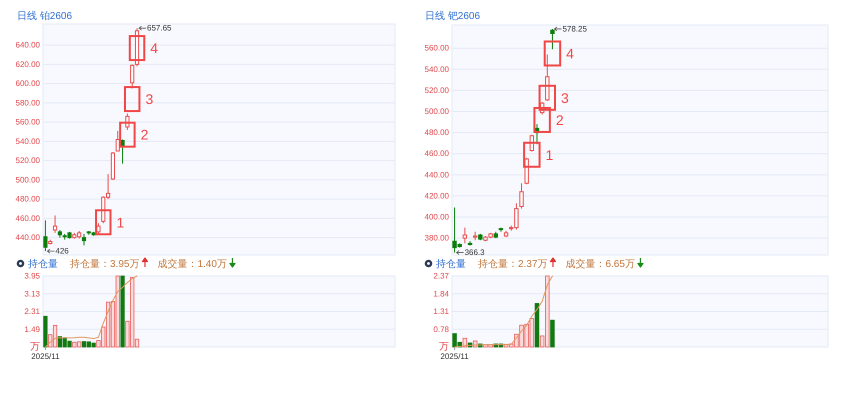 The image size is (847, 405). Describe the element at coordinates (32, 311) in the screenshot. I see `y-tick-label: 2.31` at that location.